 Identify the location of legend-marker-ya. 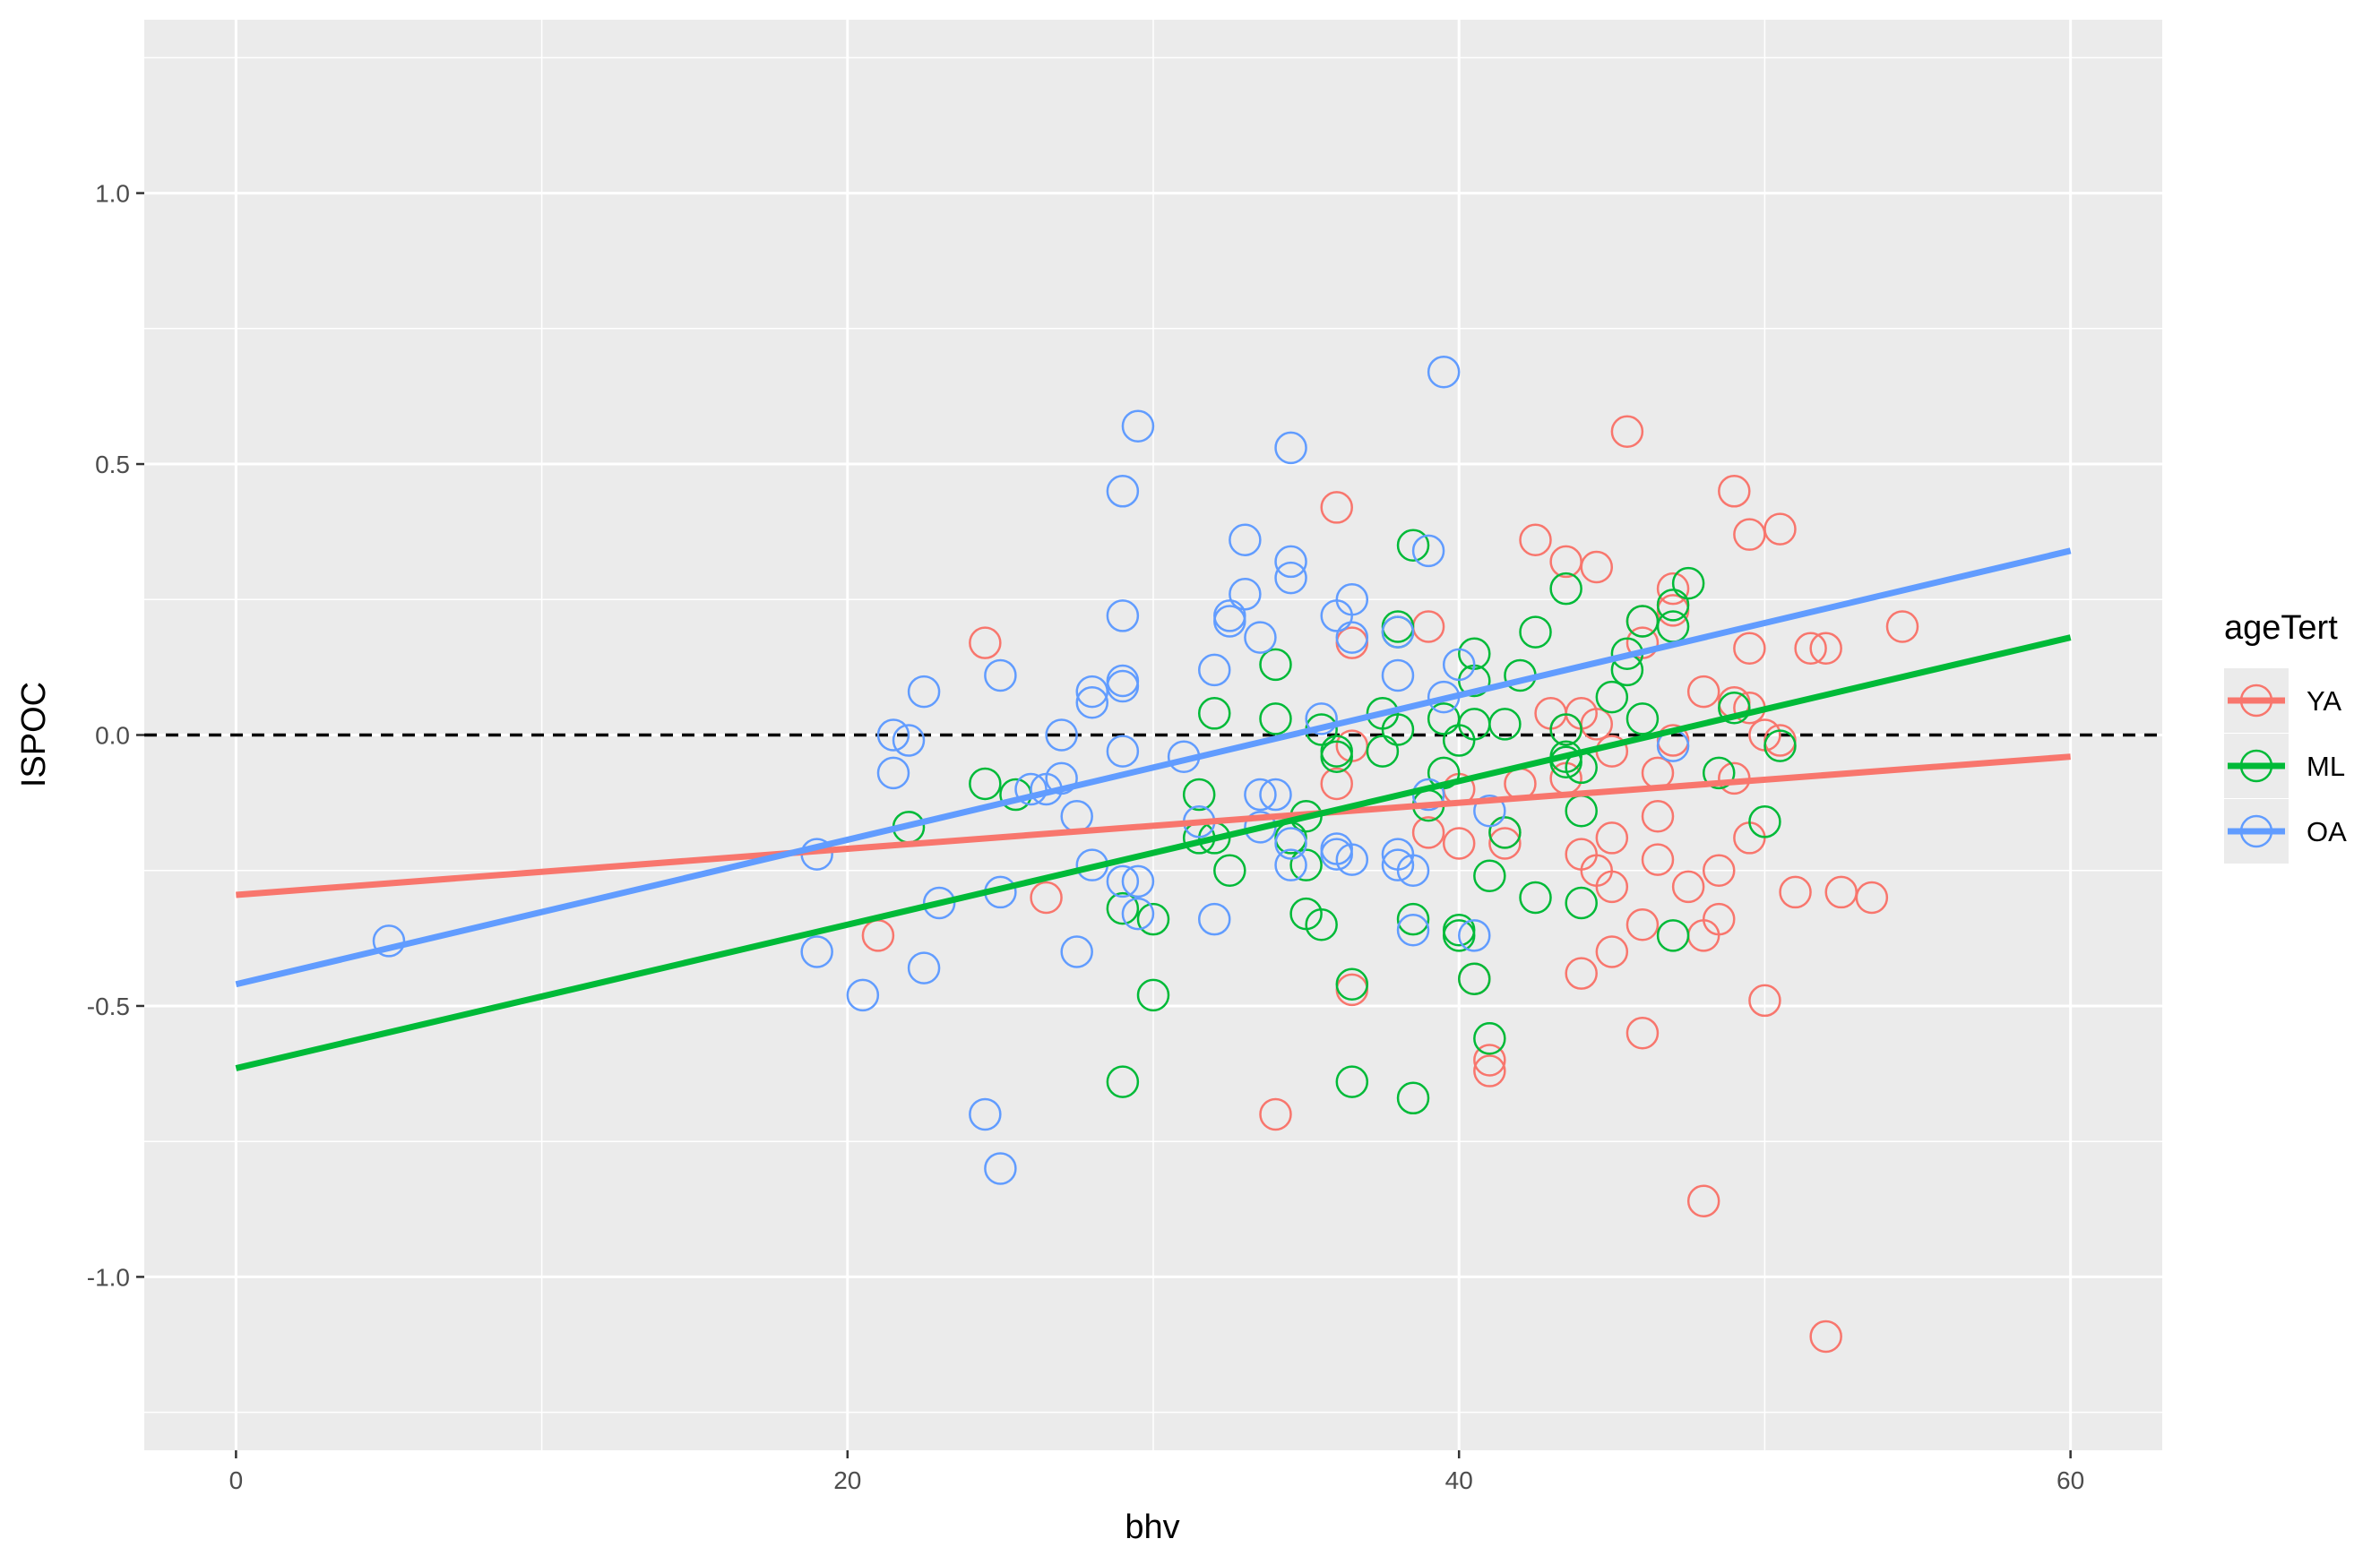
(2256, 700).